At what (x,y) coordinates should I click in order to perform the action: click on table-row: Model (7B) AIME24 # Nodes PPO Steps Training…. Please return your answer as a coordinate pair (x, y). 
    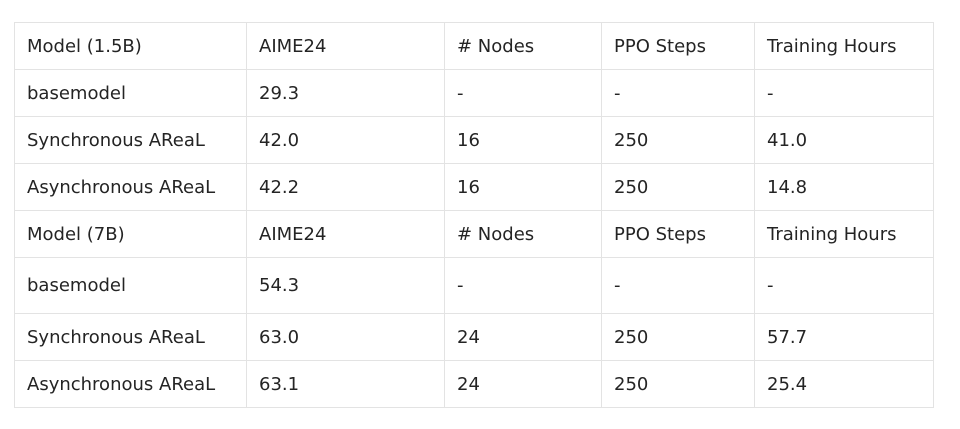
    Looking at the image, I should click on (474, 234).